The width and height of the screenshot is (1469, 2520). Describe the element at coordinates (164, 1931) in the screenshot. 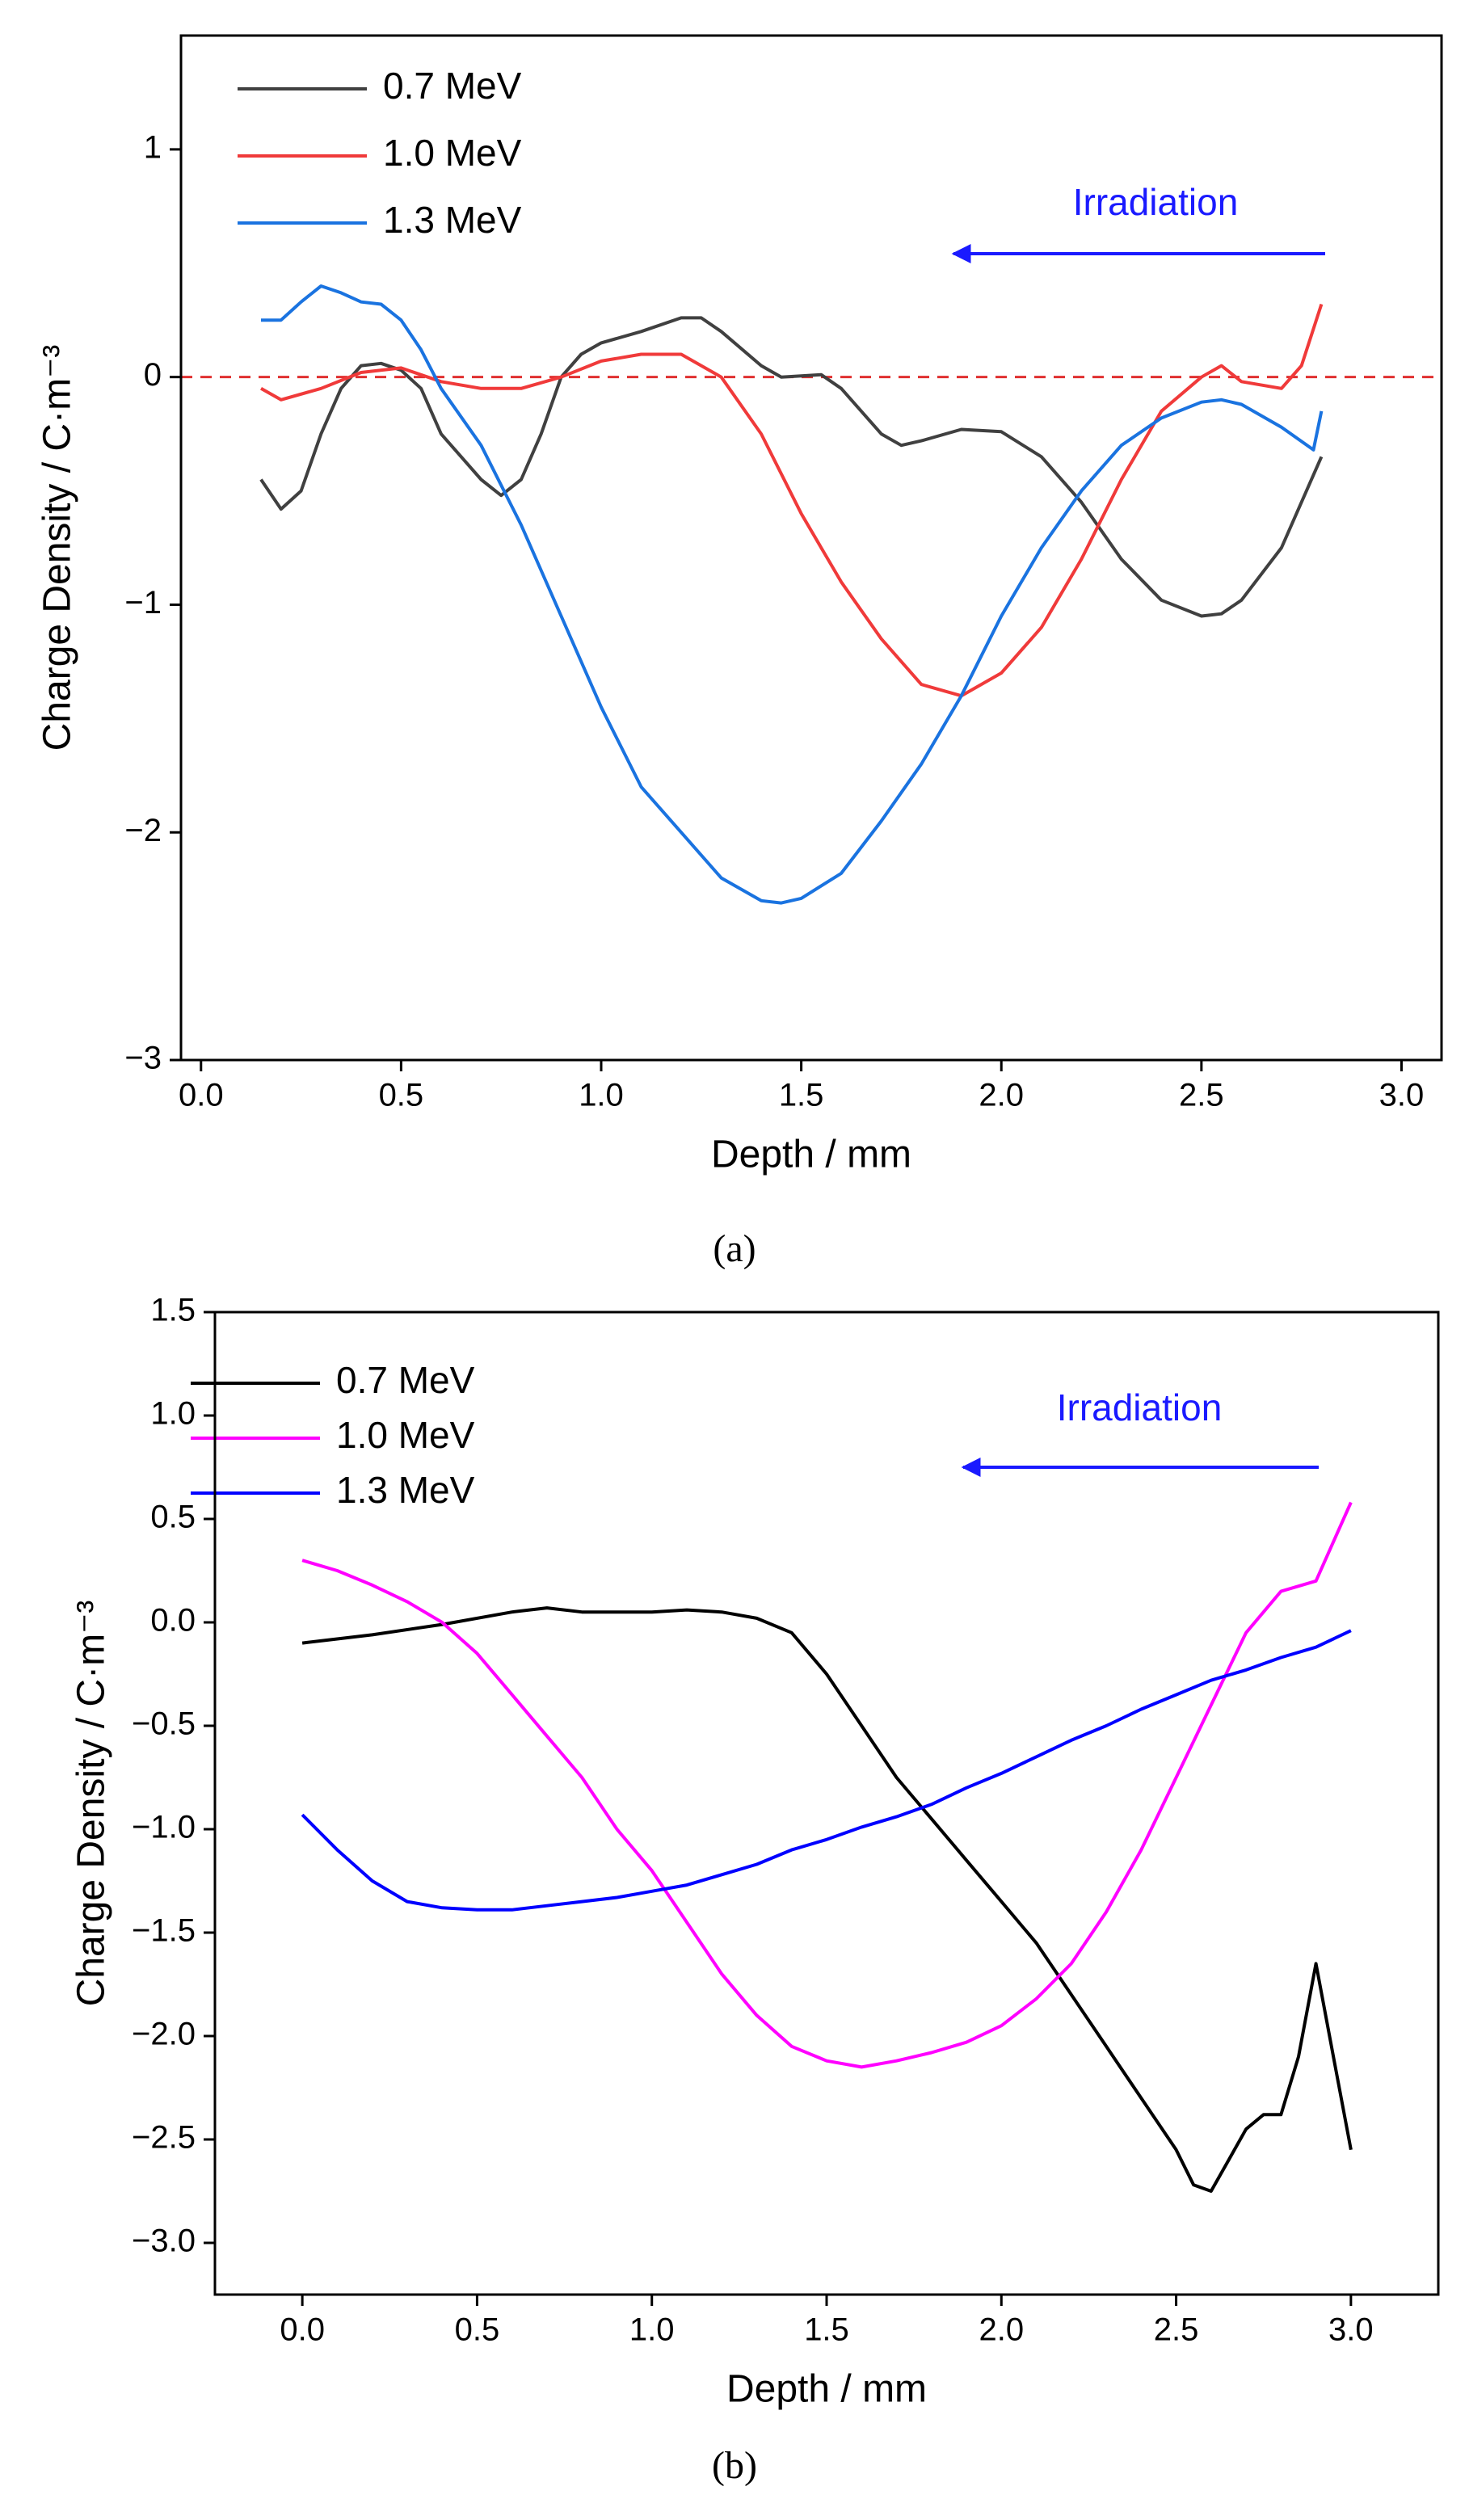

I see `y-tick-label: −1.5` at that location.